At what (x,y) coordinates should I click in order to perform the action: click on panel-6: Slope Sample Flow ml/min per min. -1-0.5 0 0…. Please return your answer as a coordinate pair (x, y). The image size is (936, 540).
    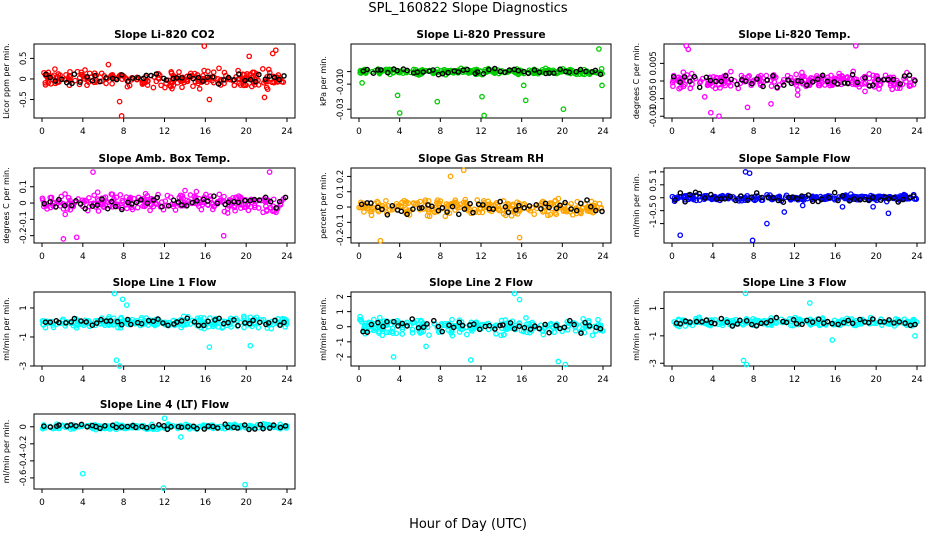
    Looking at the image, I should click on (779, 207).